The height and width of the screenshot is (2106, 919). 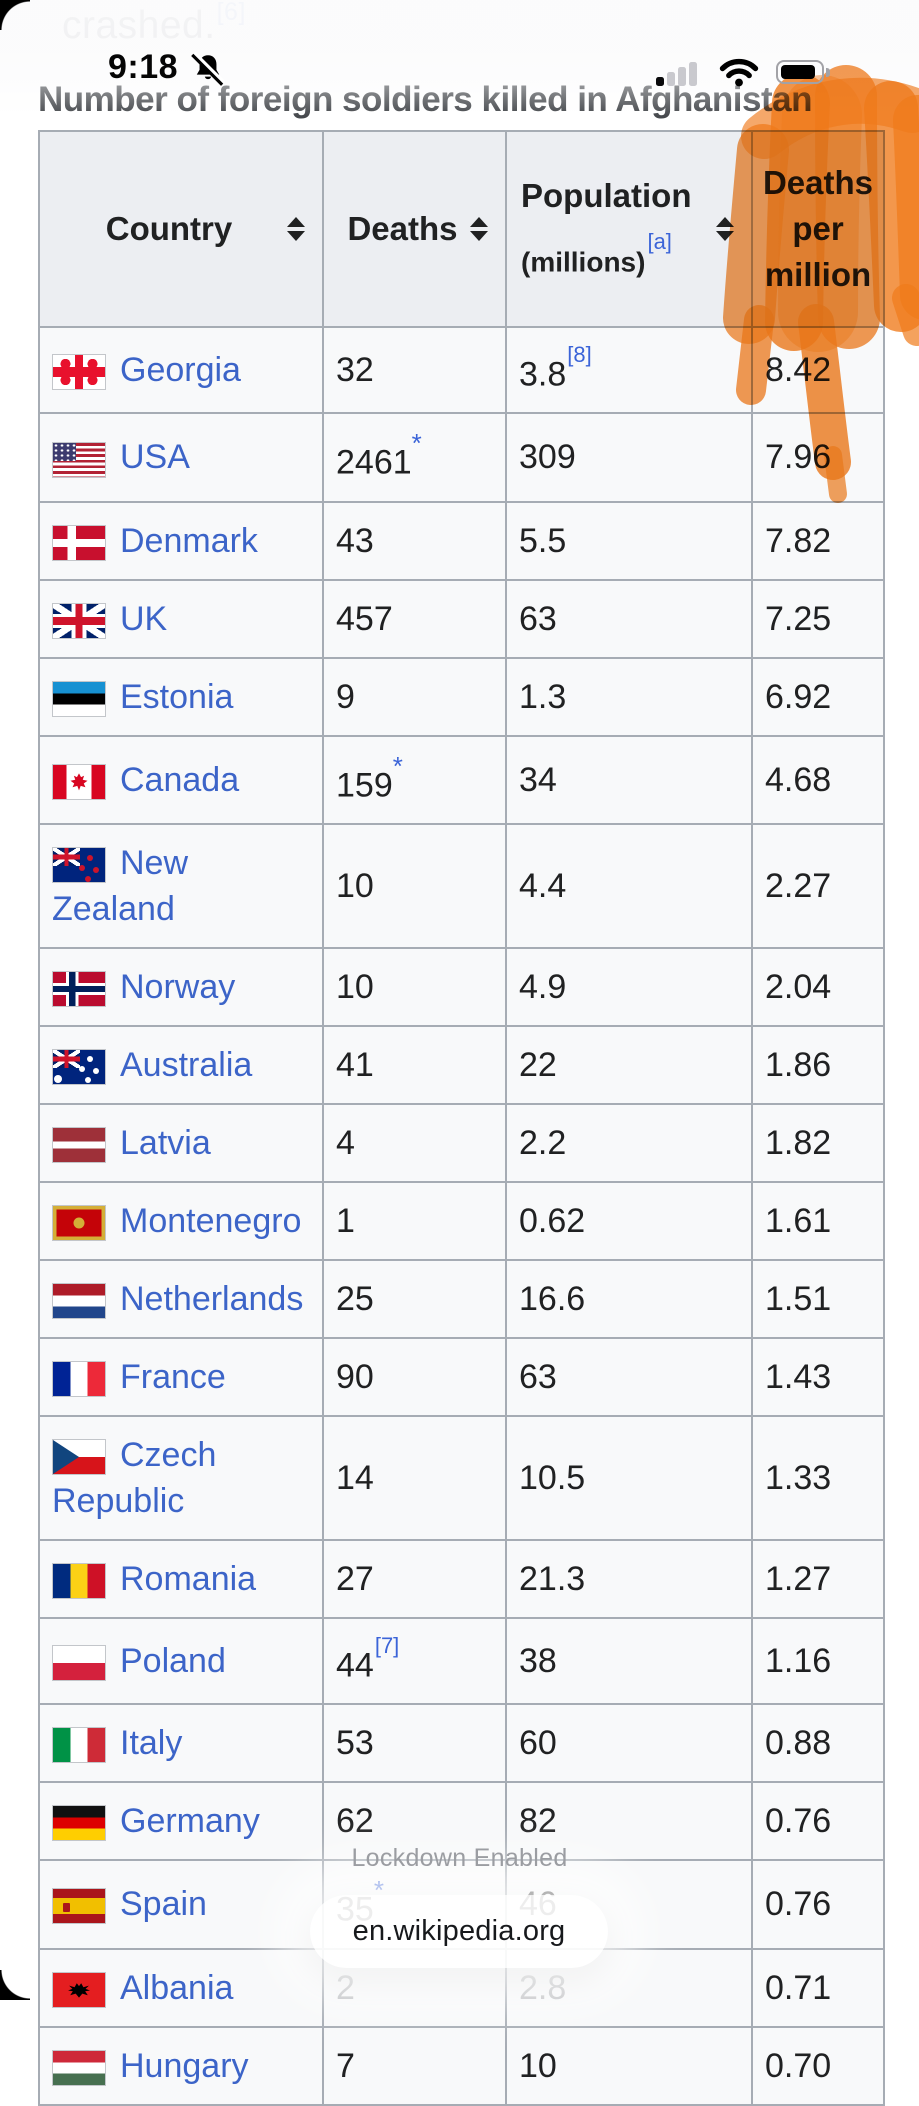 I want to click on country-cell: Montenegro, so click(x=181, y=1220).